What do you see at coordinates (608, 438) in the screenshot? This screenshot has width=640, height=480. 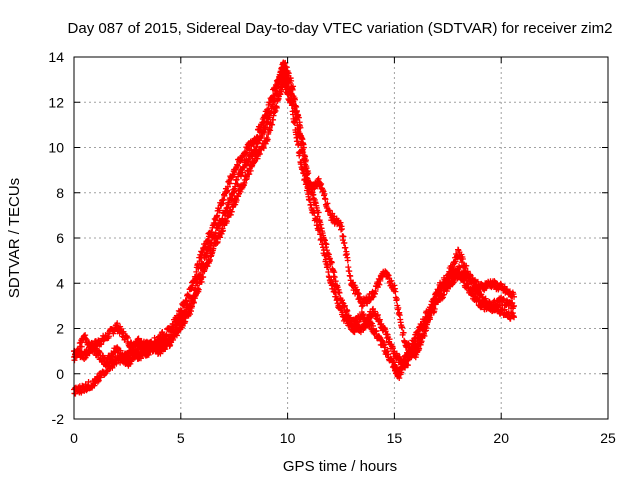 I see `x-tick-label: 25` at bounding box center [608, 438].